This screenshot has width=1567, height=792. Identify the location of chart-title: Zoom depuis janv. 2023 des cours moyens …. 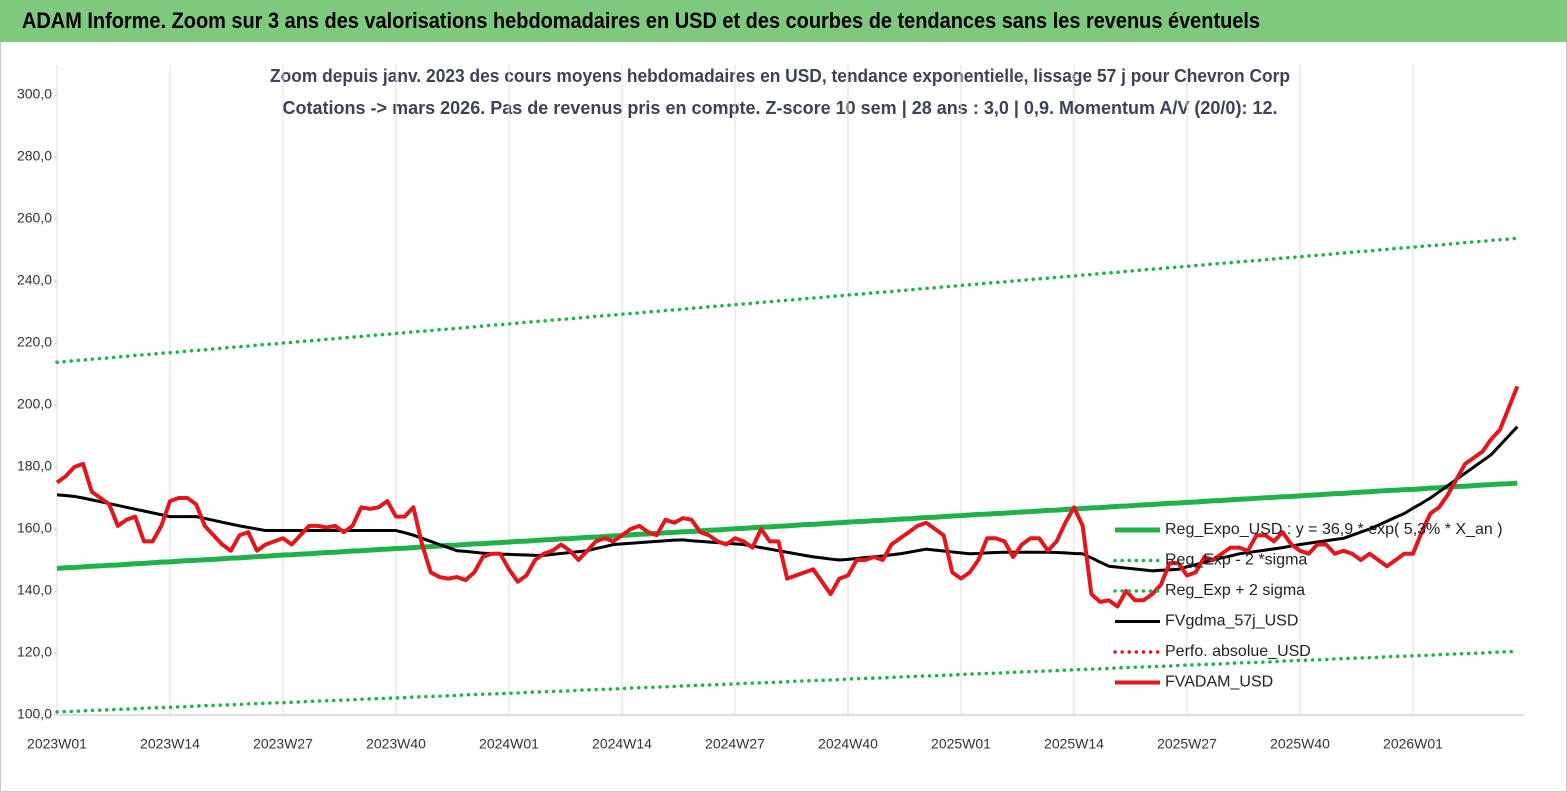
(780, 76).